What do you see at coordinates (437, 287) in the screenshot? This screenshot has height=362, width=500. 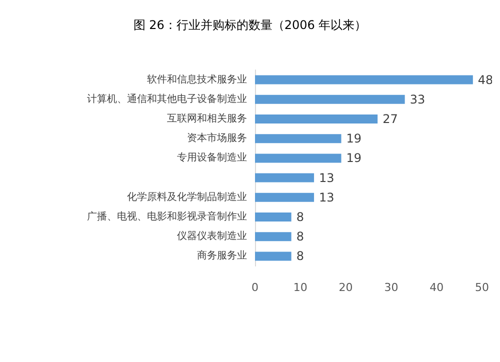 I see `x-tick-label: 40` at bounding box center [437, 287].